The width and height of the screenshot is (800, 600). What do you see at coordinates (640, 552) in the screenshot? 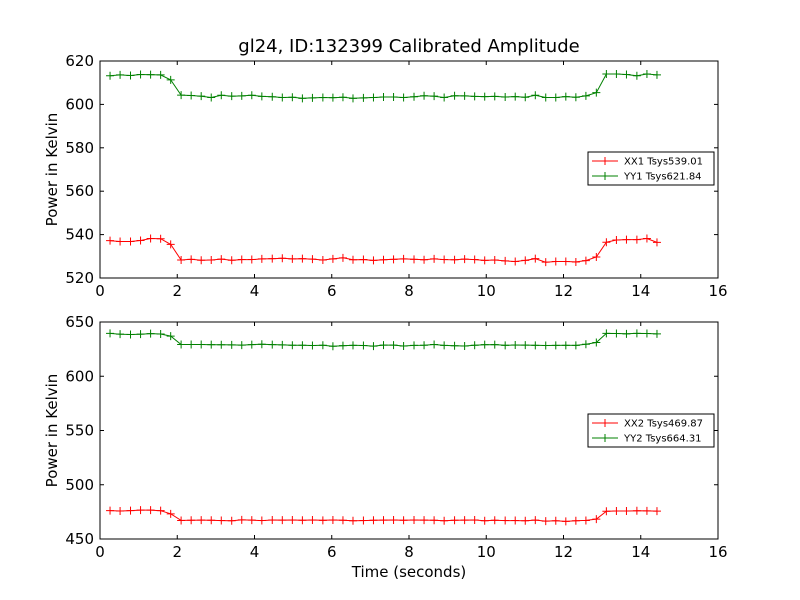
I see `x-tick-label: 14` at bounding box center [640, 552].